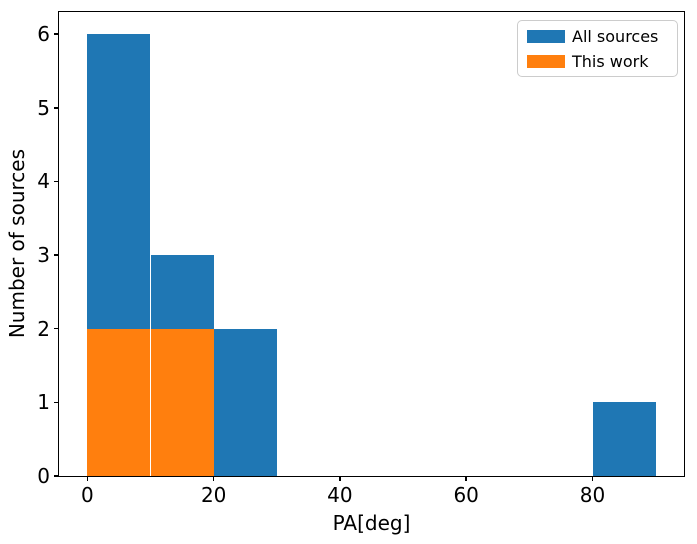 The height and width of the screenshot is (544, 697). What do you see at coordinates (546, 36) in the screenshot?
I see `legend-swatch-all-sources-icon` at bounding box center [546, 36].